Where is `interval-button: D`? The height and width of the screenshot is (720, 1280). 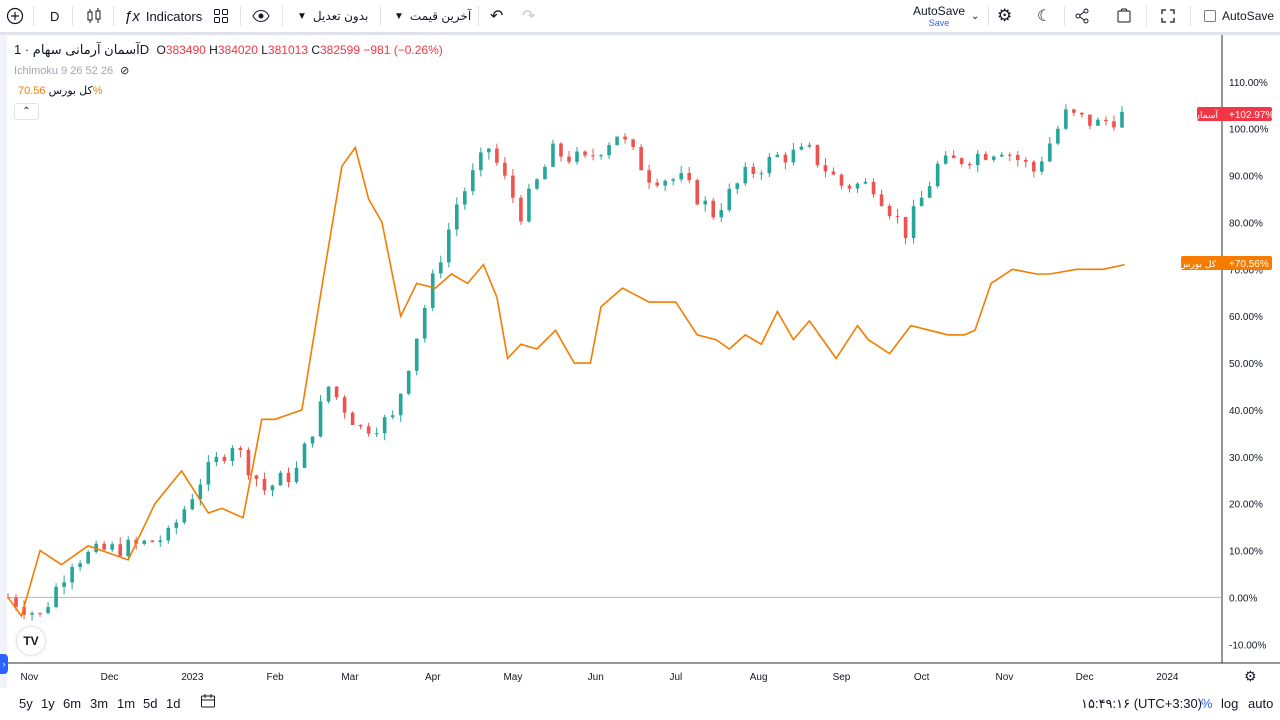 interval-button: D is located at coordinates (54, 16).